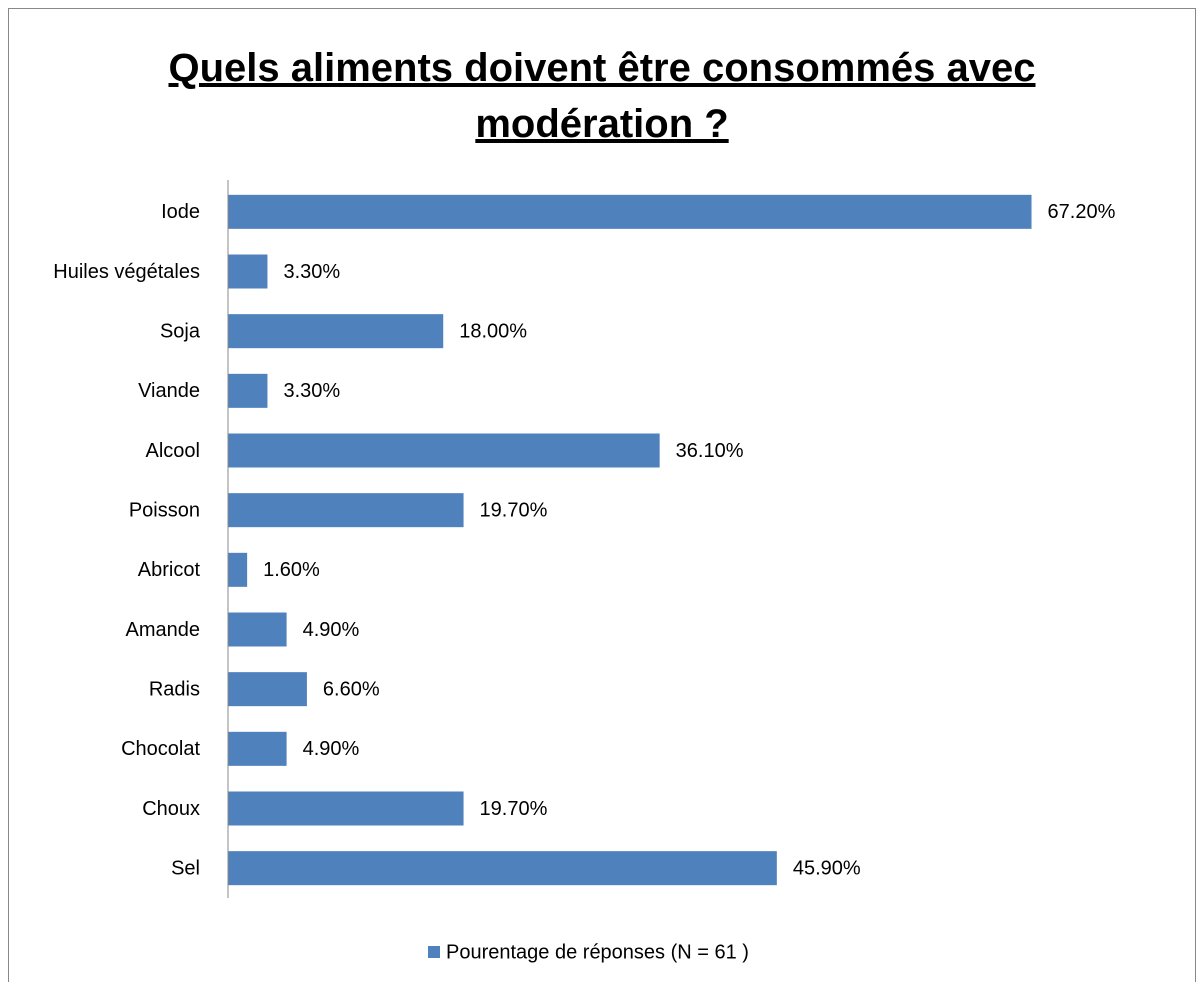  Describe the element at coordinates (173, 451) in the screenshot. I see `y-tick-label: Alcool` at that location.